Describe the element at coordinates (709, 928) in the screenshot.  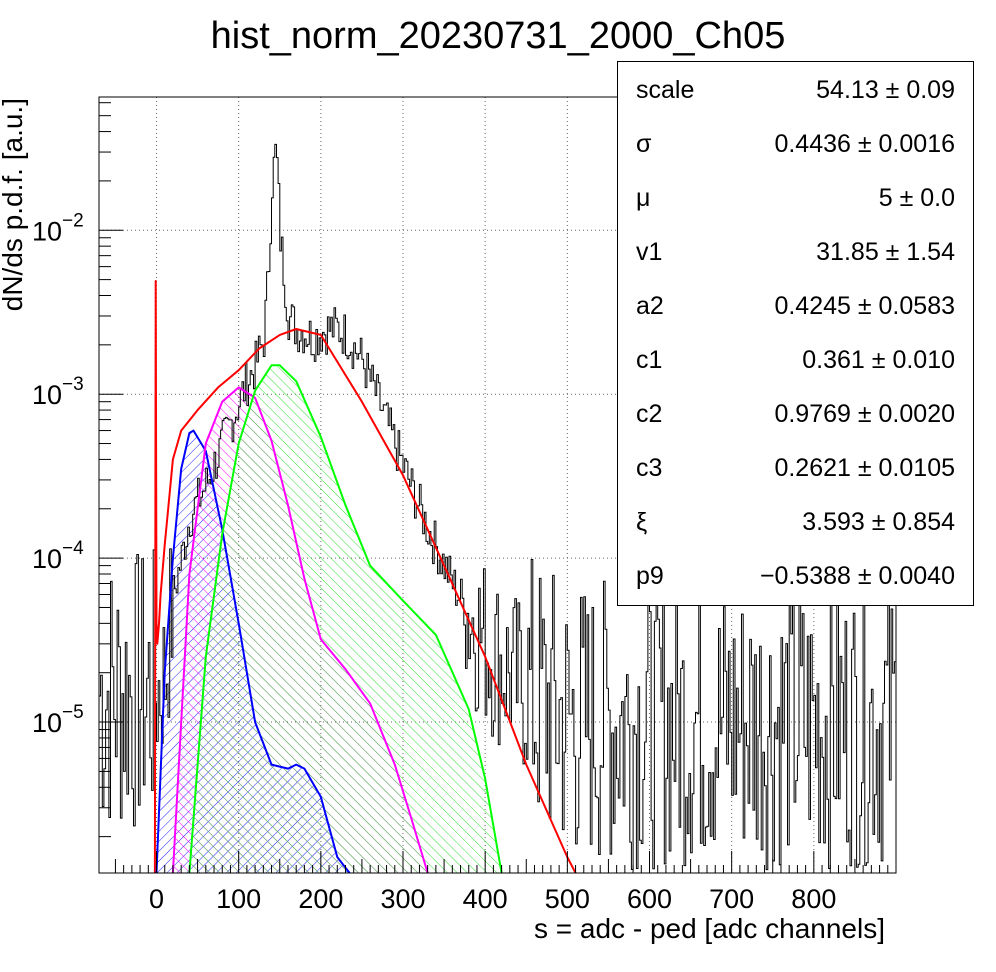
I see `x-axis-label: s = adc - ped [adc channels]` at that location.